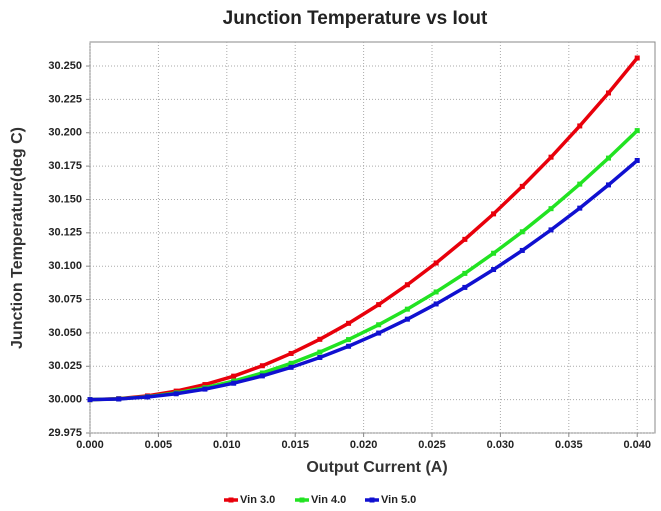 Image resolution: width=661 pixels, height=511 pixels. I want to click on x-tick-label: 0.010, so click(227, 445).